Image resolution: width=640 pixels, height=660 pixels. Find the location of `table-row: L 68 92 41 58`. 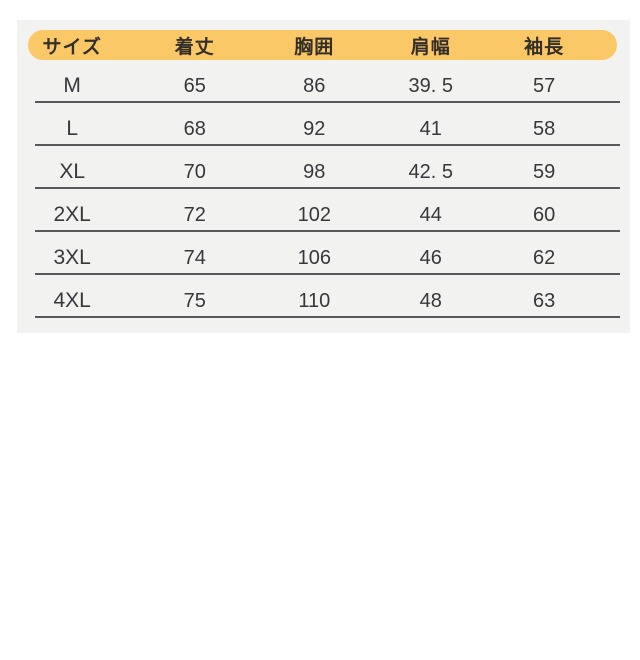

table-row: L 68 92 41 58 is located at coordinates (323, 124).